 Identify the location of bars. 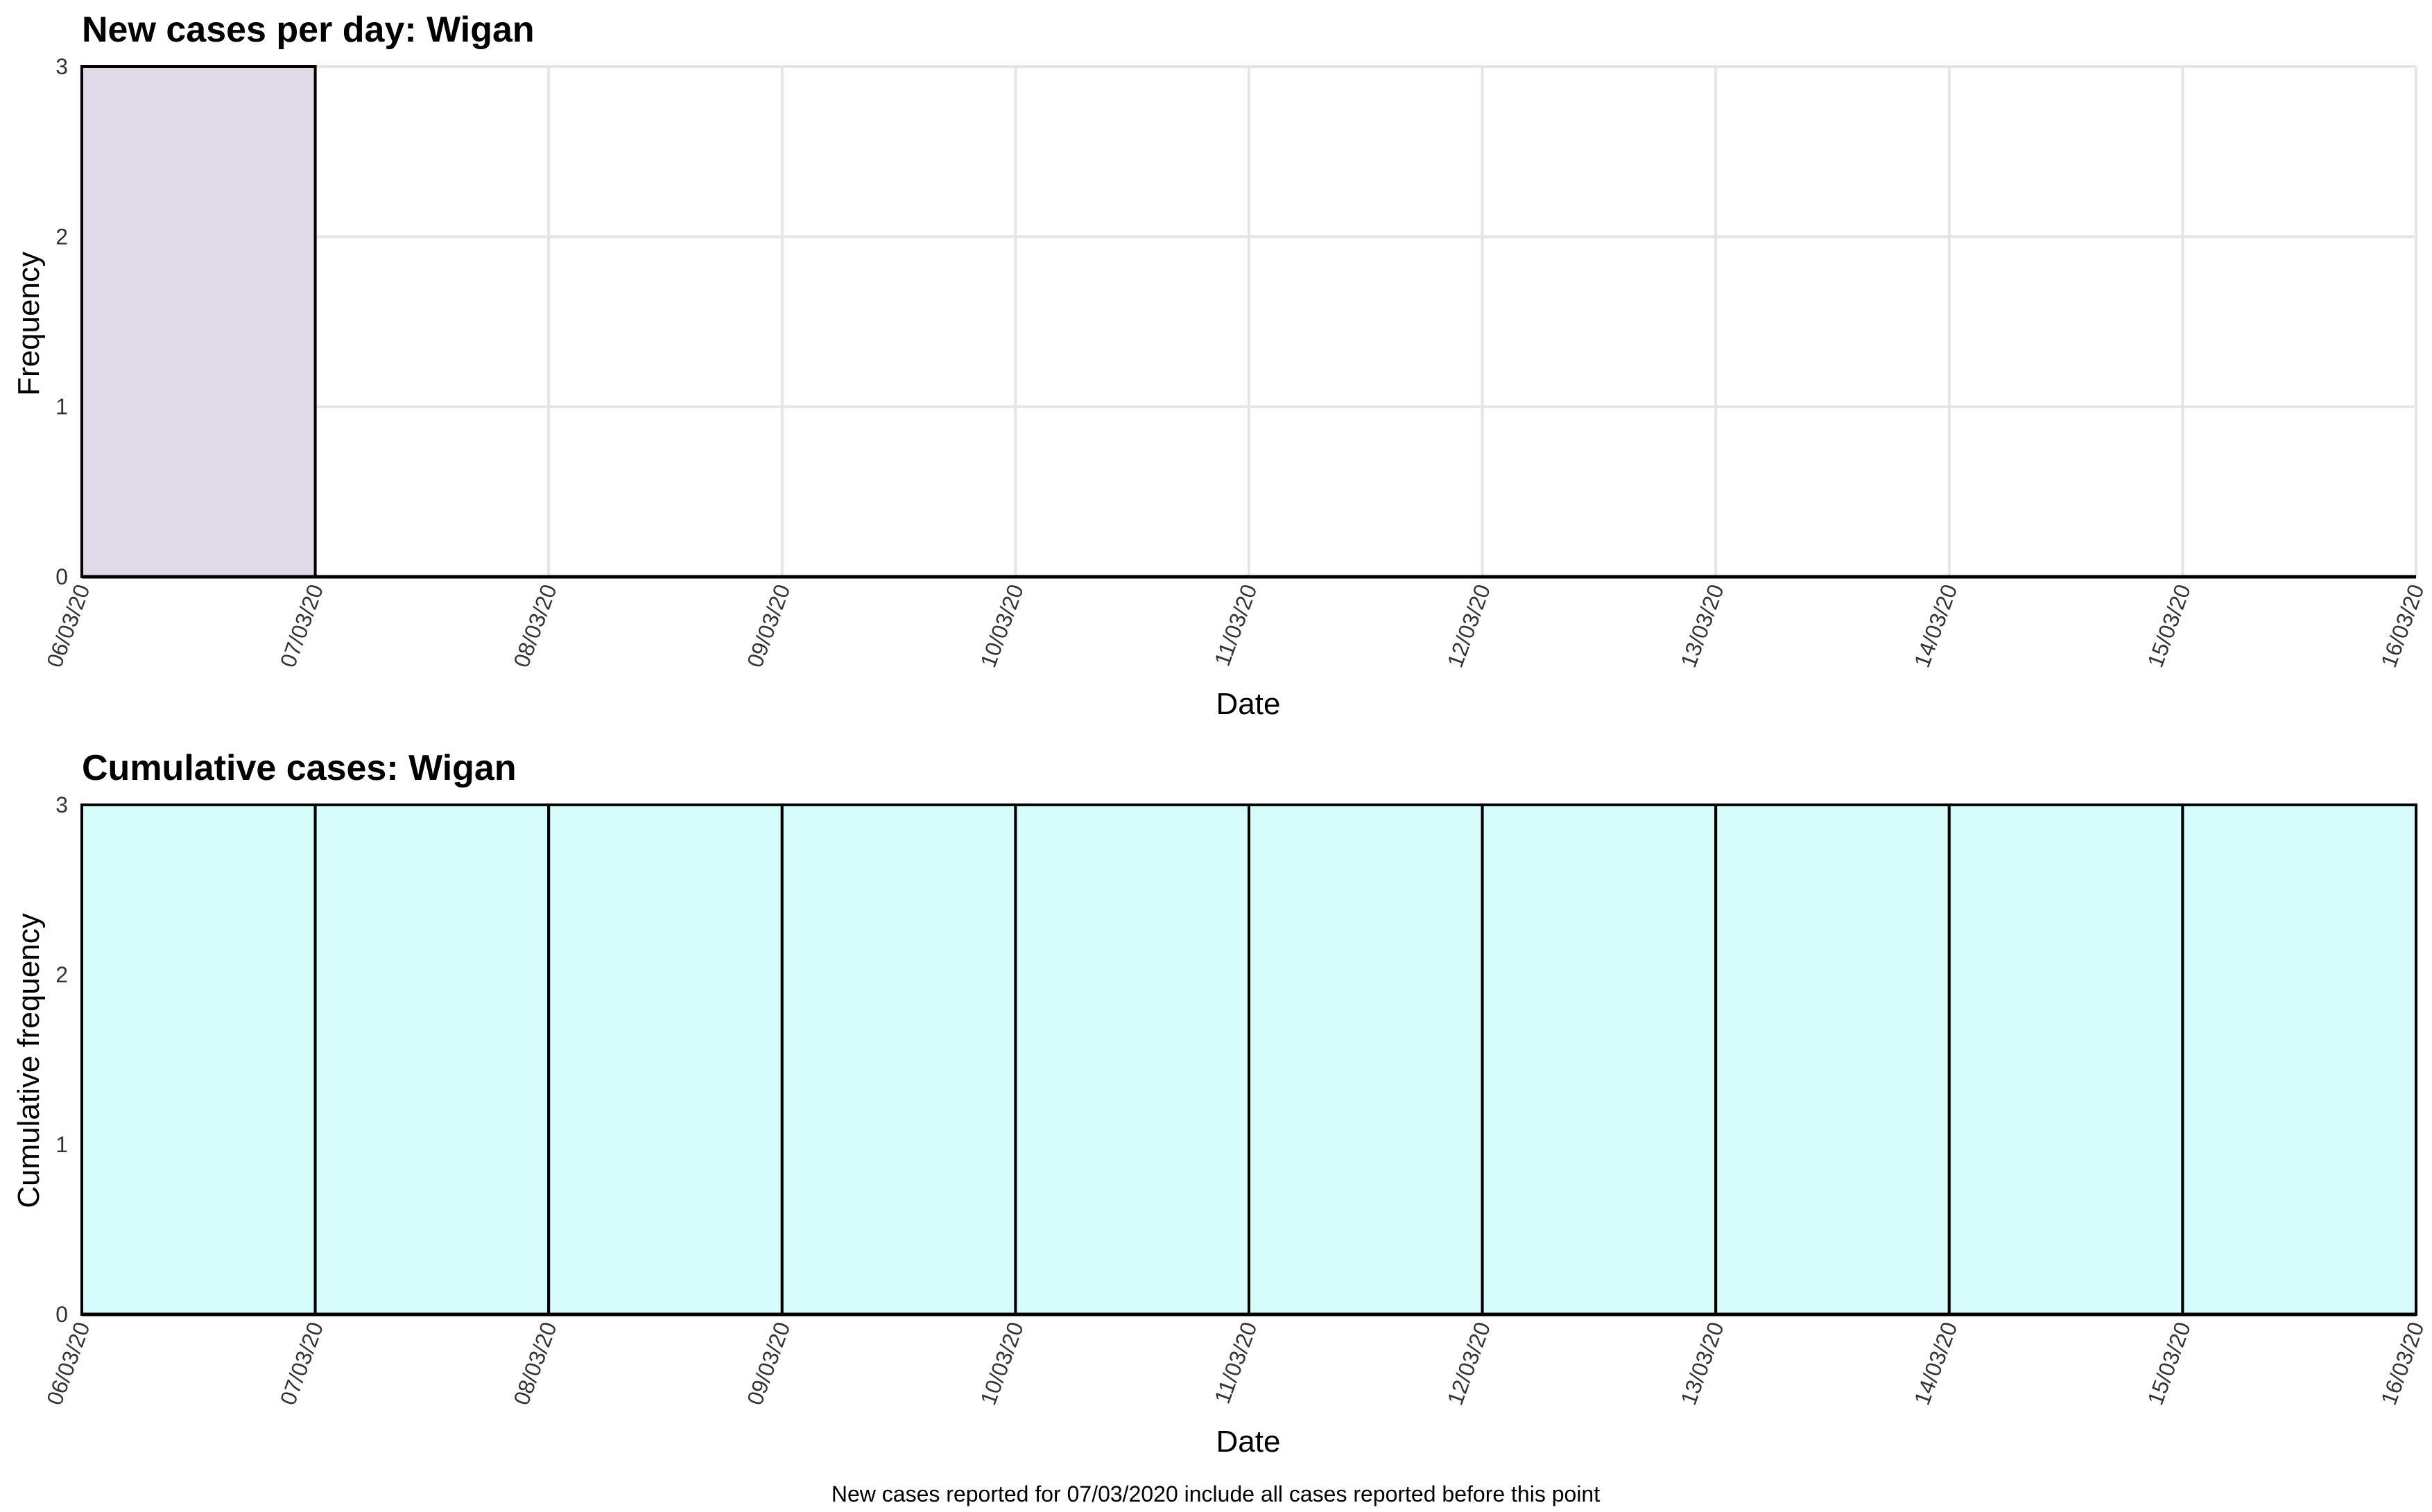
(198, 321).